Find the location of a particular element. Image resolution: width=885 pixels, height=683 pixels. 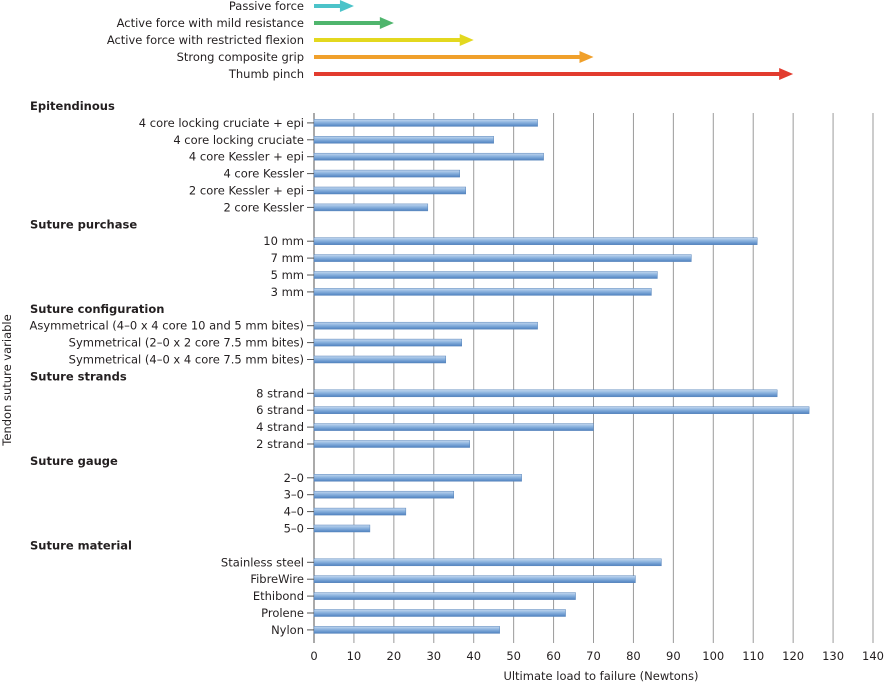

category-label: 7 mm is located at coordinates (287, 258).